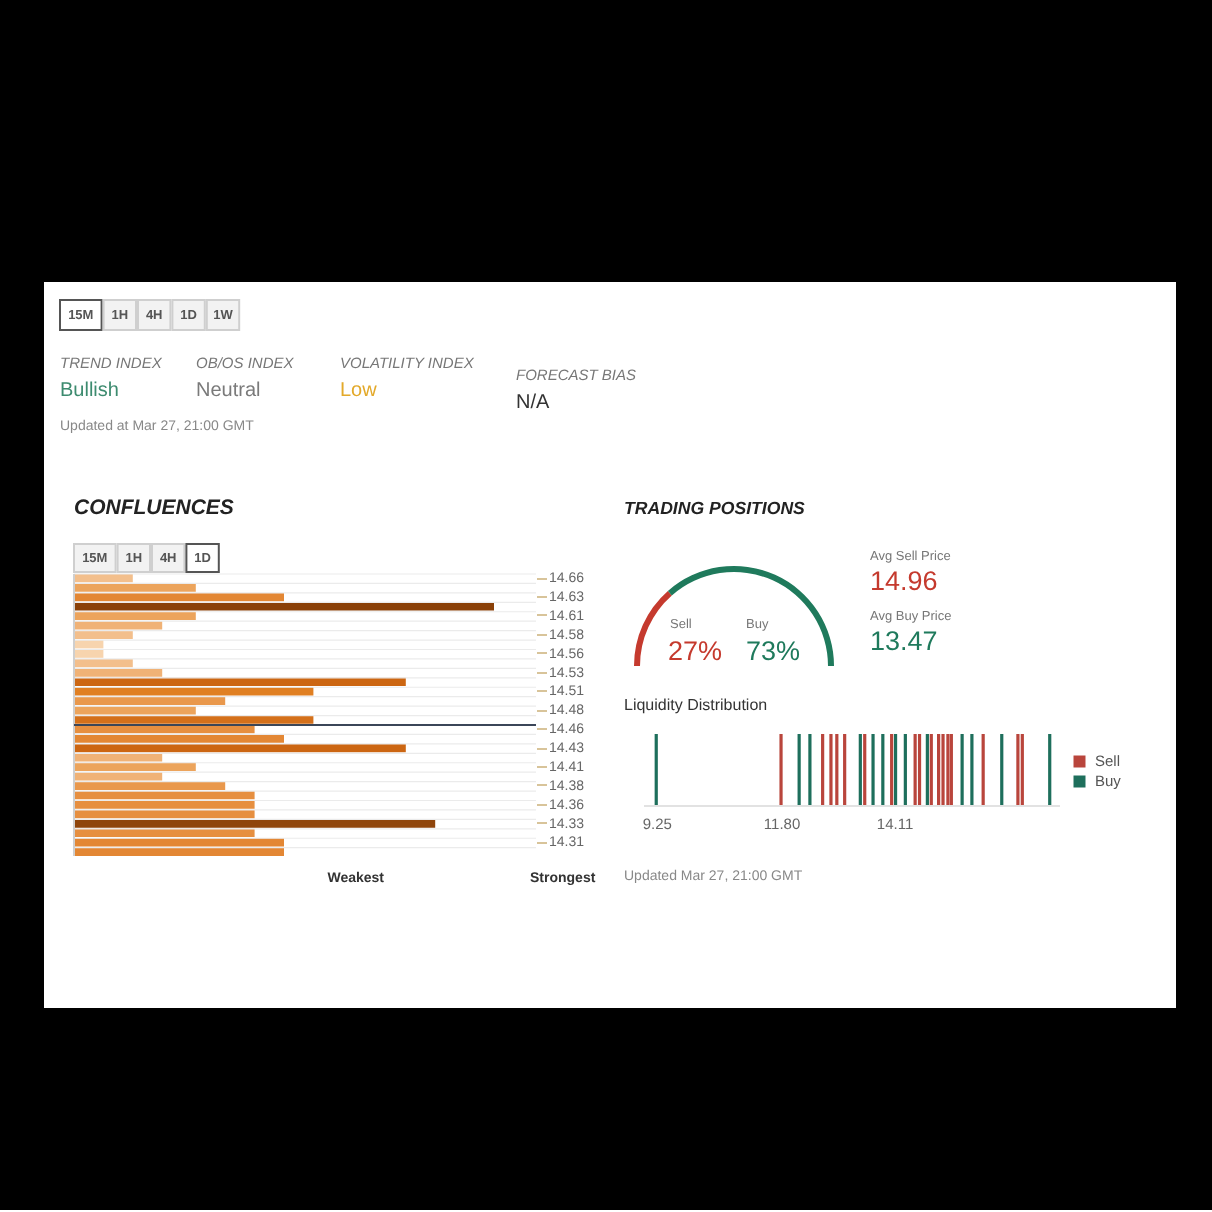 This screenshot has width=1212, height=1212. What do you see at coordinates (359, 391) in the screenshot?
I see `text: Low` at bounding box center [359, 391].